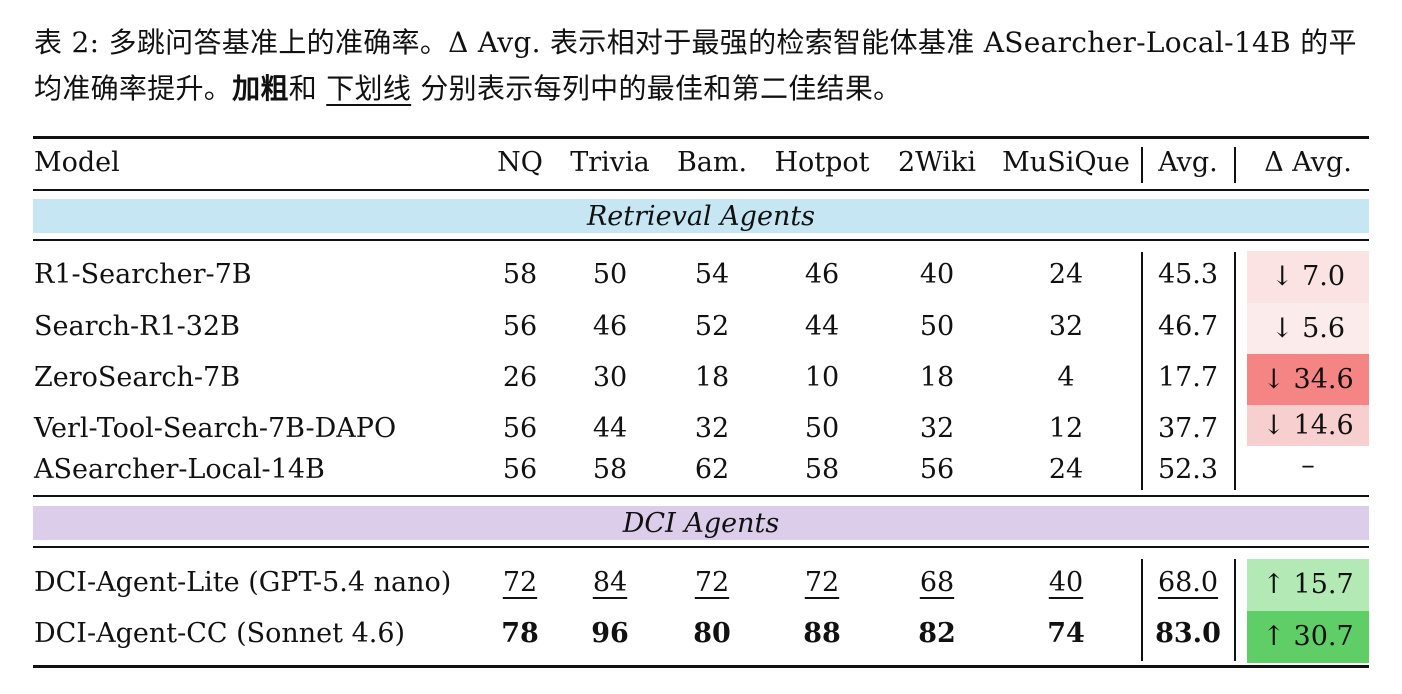  What do you see at coordinates (369, 88) in the screenshot?
I see `caption-underline-word: 下划线` at bounding box center [369, 88].